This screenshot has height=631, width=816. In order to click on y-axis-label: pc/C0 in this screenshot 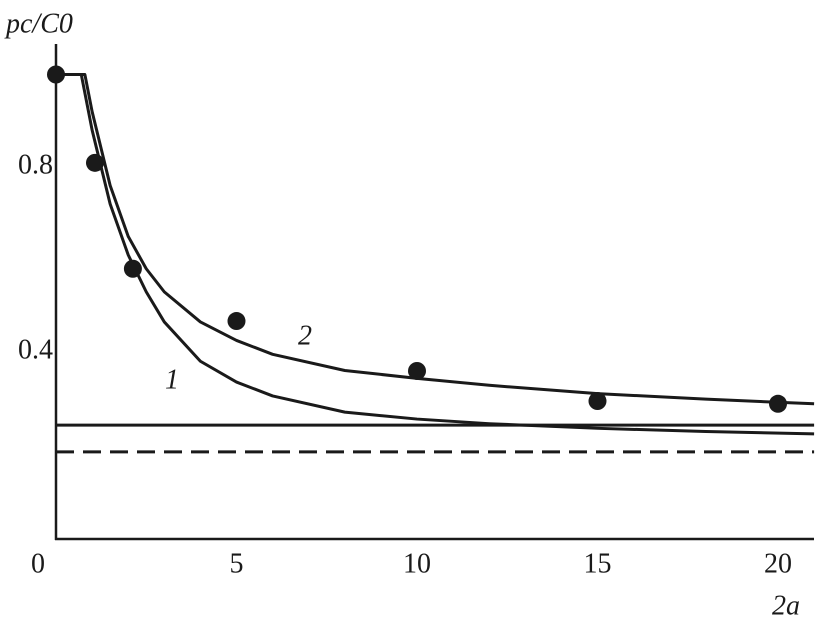, I will do `click(38, 23)`.